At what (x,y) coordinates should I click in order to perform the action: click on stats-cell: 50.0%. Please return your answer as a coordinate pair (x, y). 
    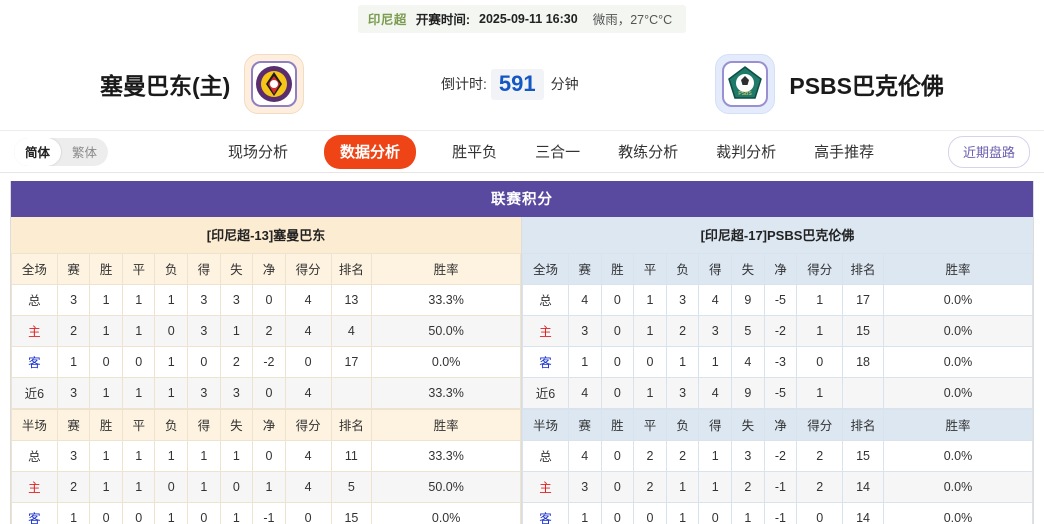
    Looking at the image, I should click on (446, 331).